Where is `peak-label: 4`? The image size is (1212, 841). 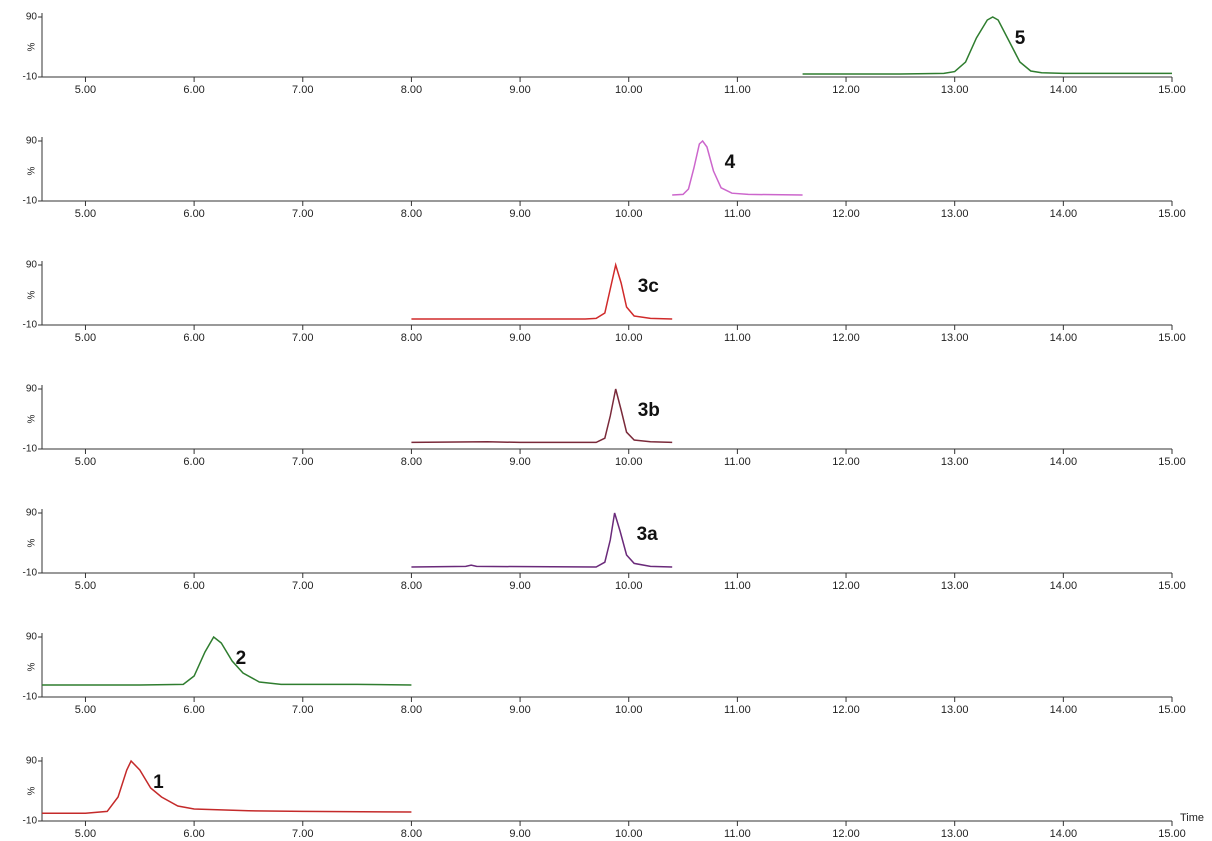
peak-label: 4 is located at coordinates (730, 162).